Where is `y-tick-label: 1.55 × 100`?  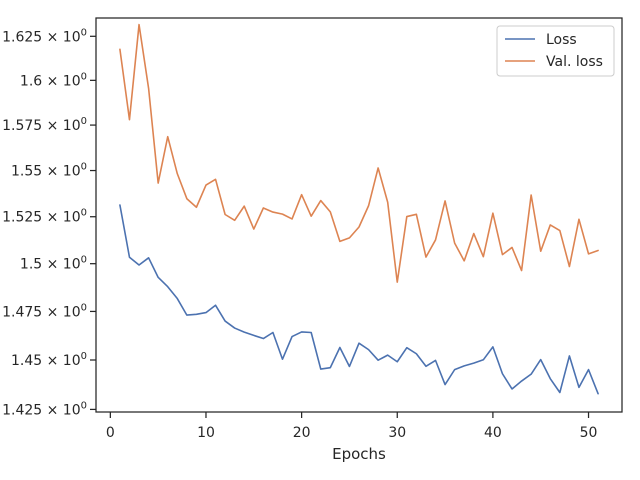
y-tick-label: 1.55 × 100 is located at coordinates (49, 171).